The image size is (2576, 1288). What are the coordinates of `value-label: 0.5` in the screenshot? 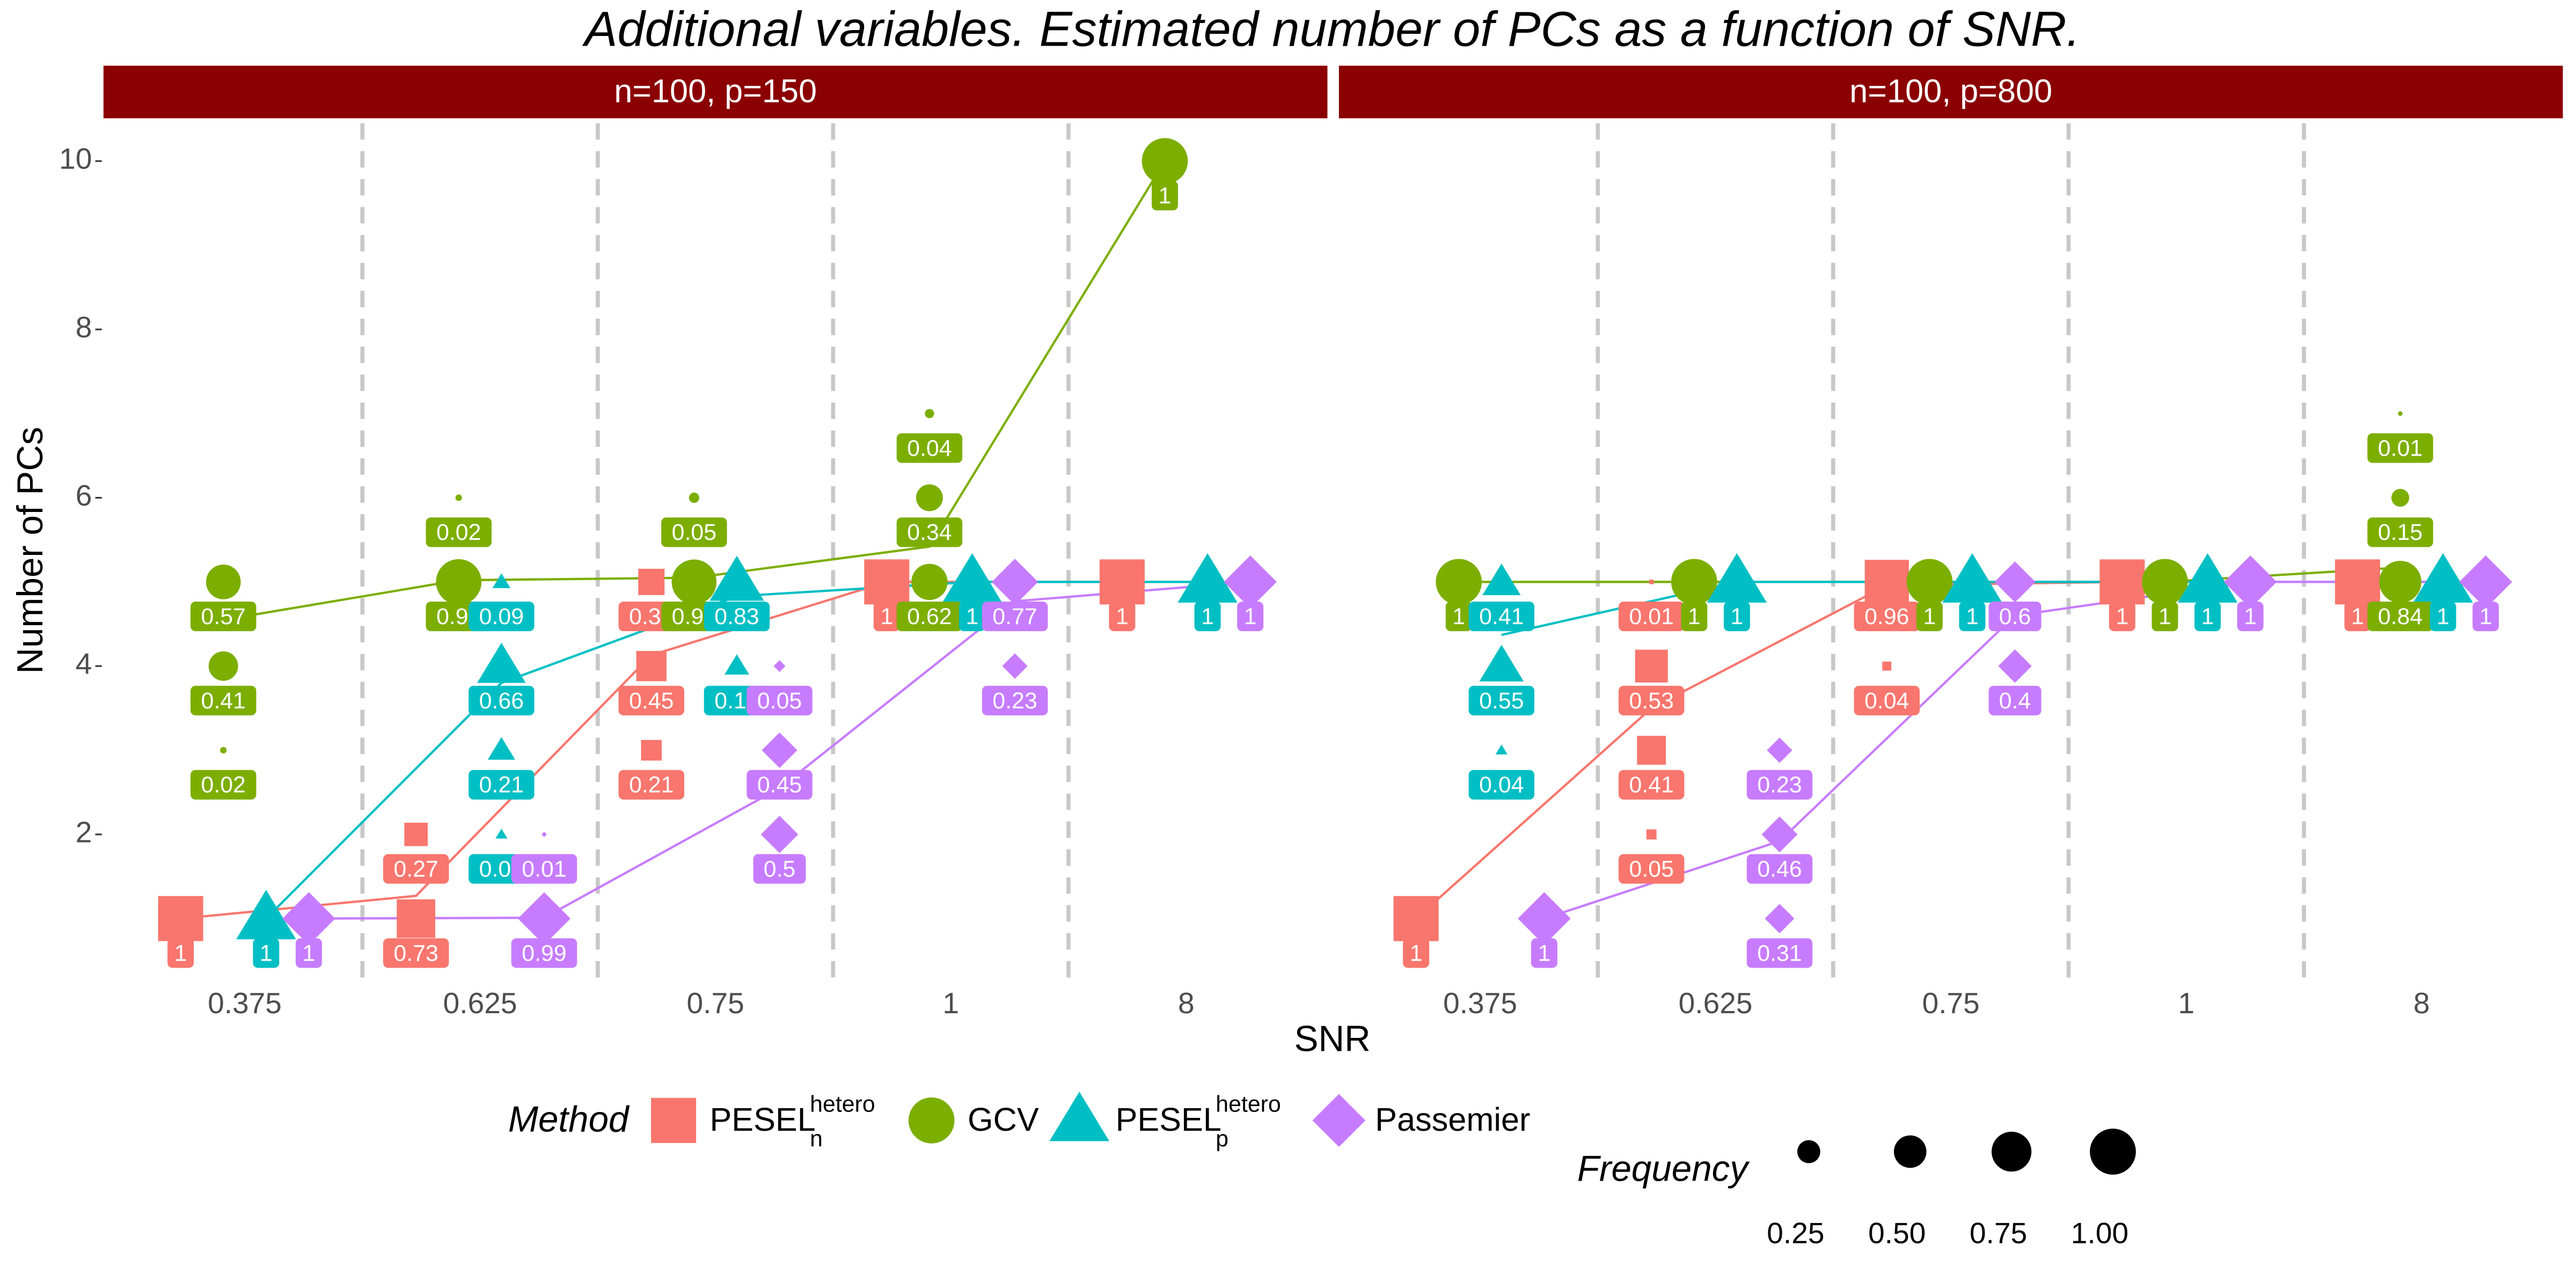 It's located at (780, 869).